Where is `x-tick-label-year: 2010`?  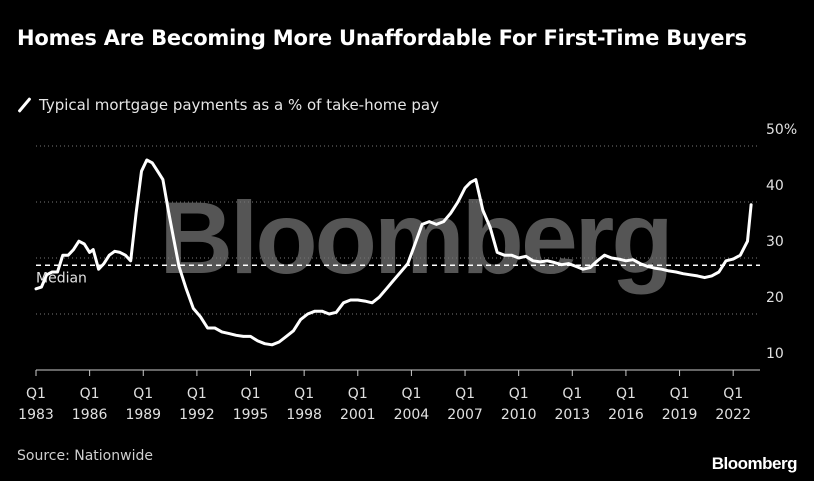 x-tick-label-year: 2010 is located at coordinates (519, 415).